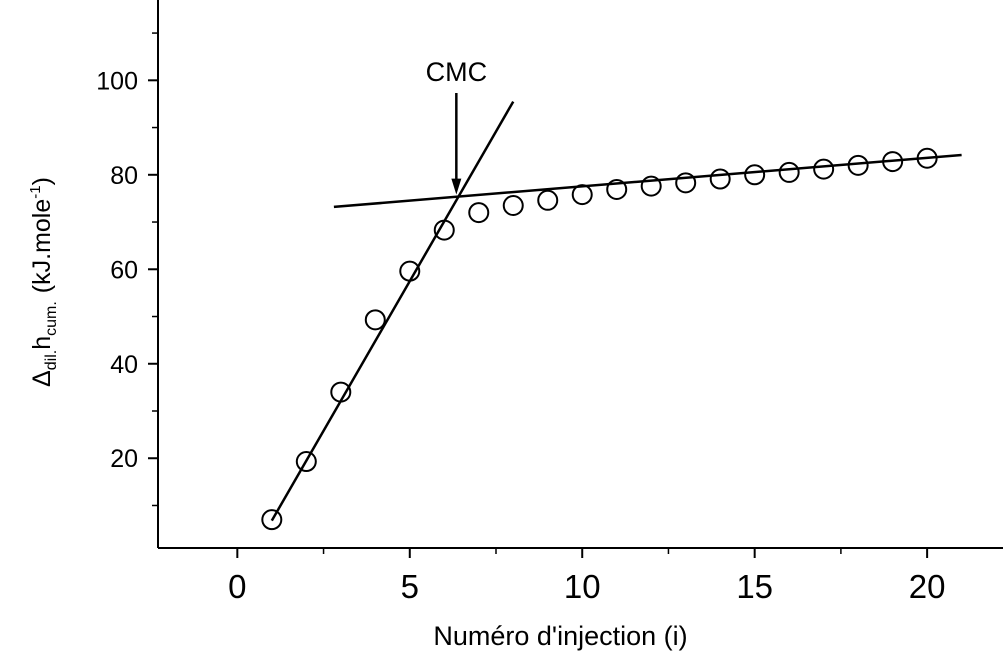 The height and width of the screenshot is (656, 1003). Describe the element at coordinates (237, 586) in the screenshot. I see `x-tick-label: 0` at that location.